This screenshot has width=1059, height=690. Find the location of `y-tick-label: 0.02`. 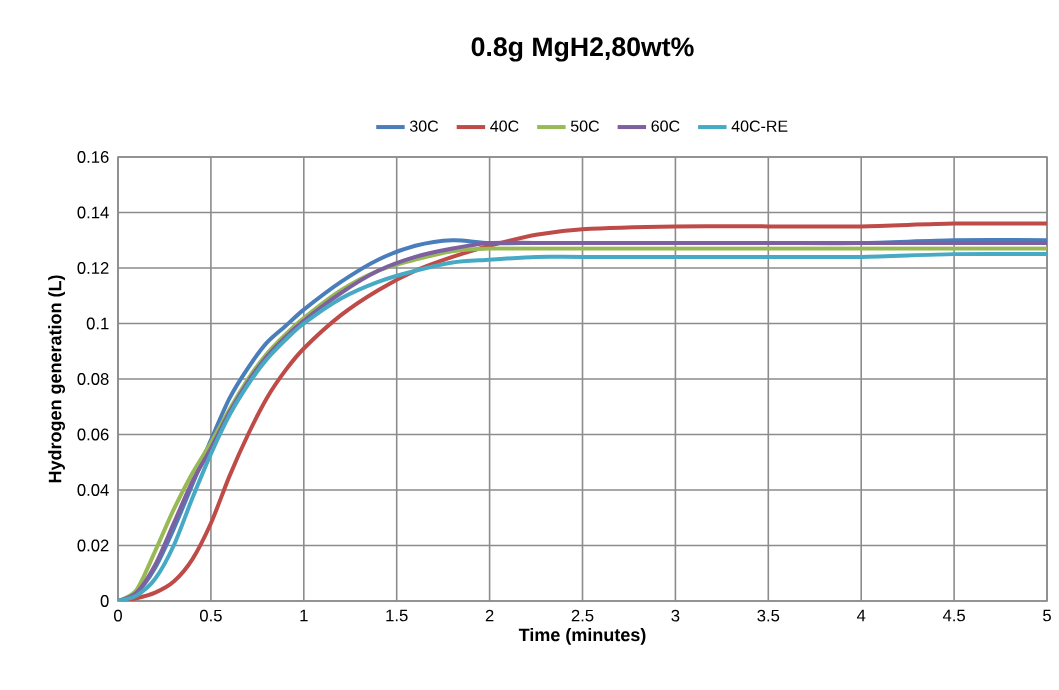

y-tick-label: 0.02 is located at coordinates (93, 545).